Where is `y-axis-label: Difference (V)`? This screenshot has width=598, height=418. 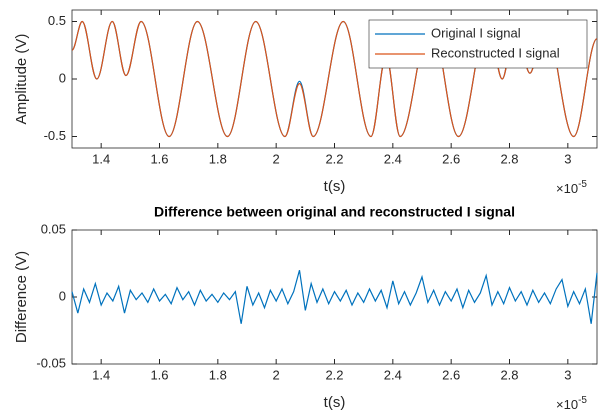
y-axis-label: Difference (V) is located at coordinates (21, 297).